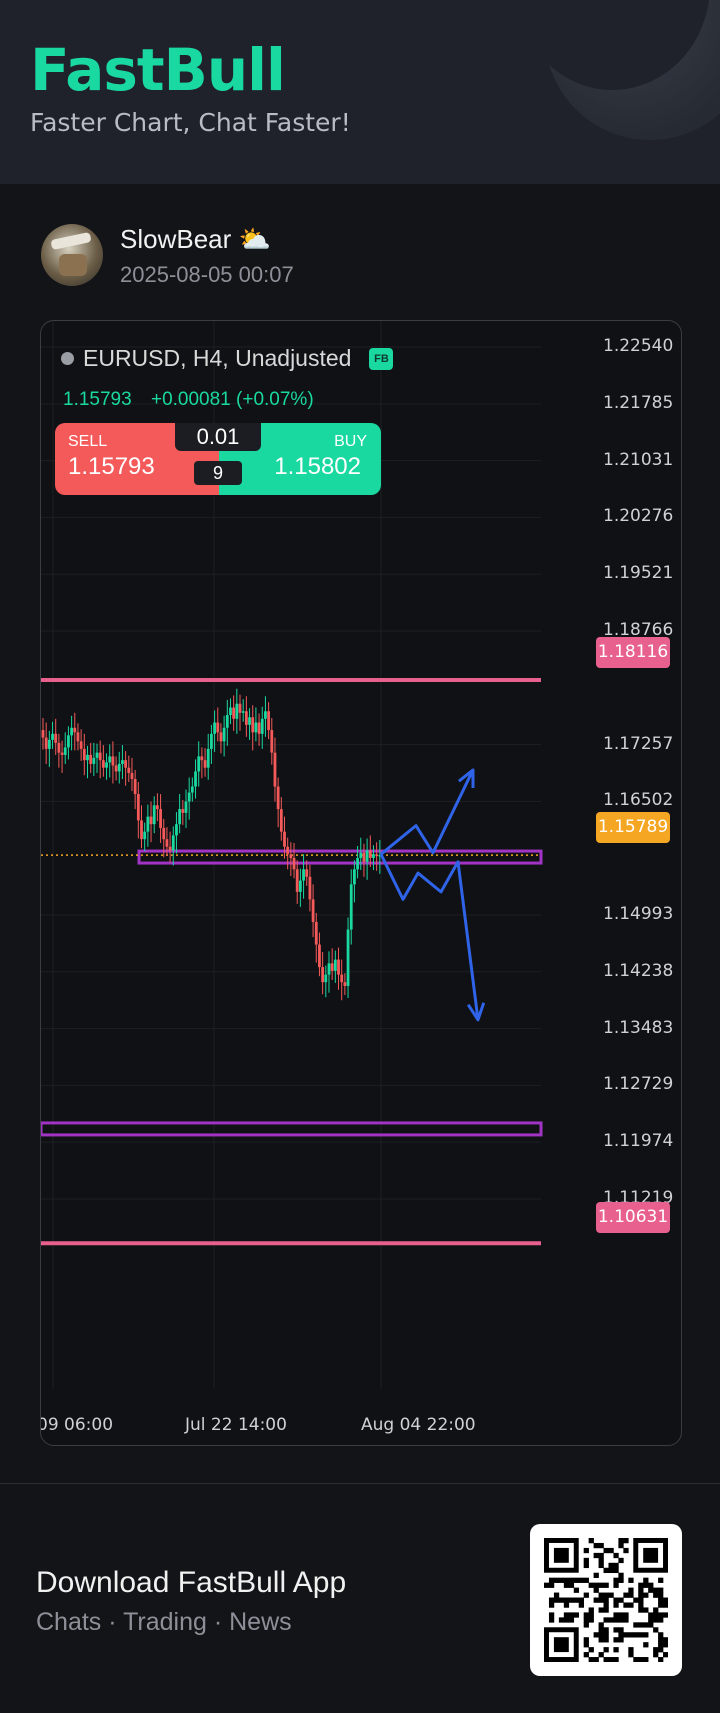 This screenshot has height=1713, width=720. What do you see at coordinates (638, 459) in the screenshot?
I see `y-tick-label: 1.21031` at bounding box center [638, 459].